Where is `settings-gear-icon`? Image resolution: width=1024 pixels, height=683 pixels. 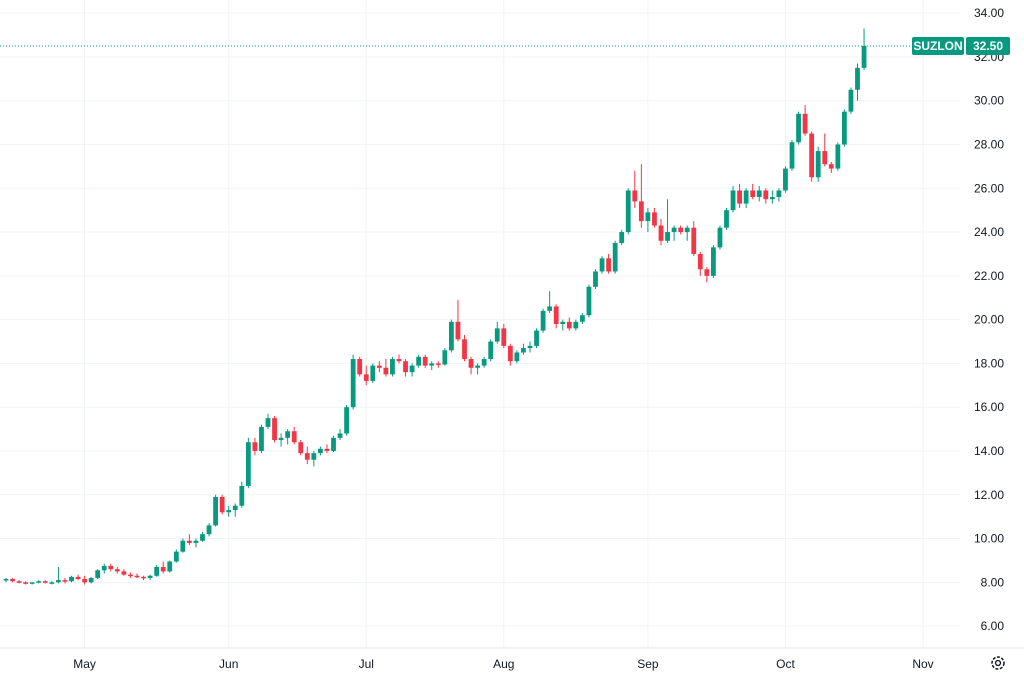 settings-gear-icon is located at coordinates (998, 663).